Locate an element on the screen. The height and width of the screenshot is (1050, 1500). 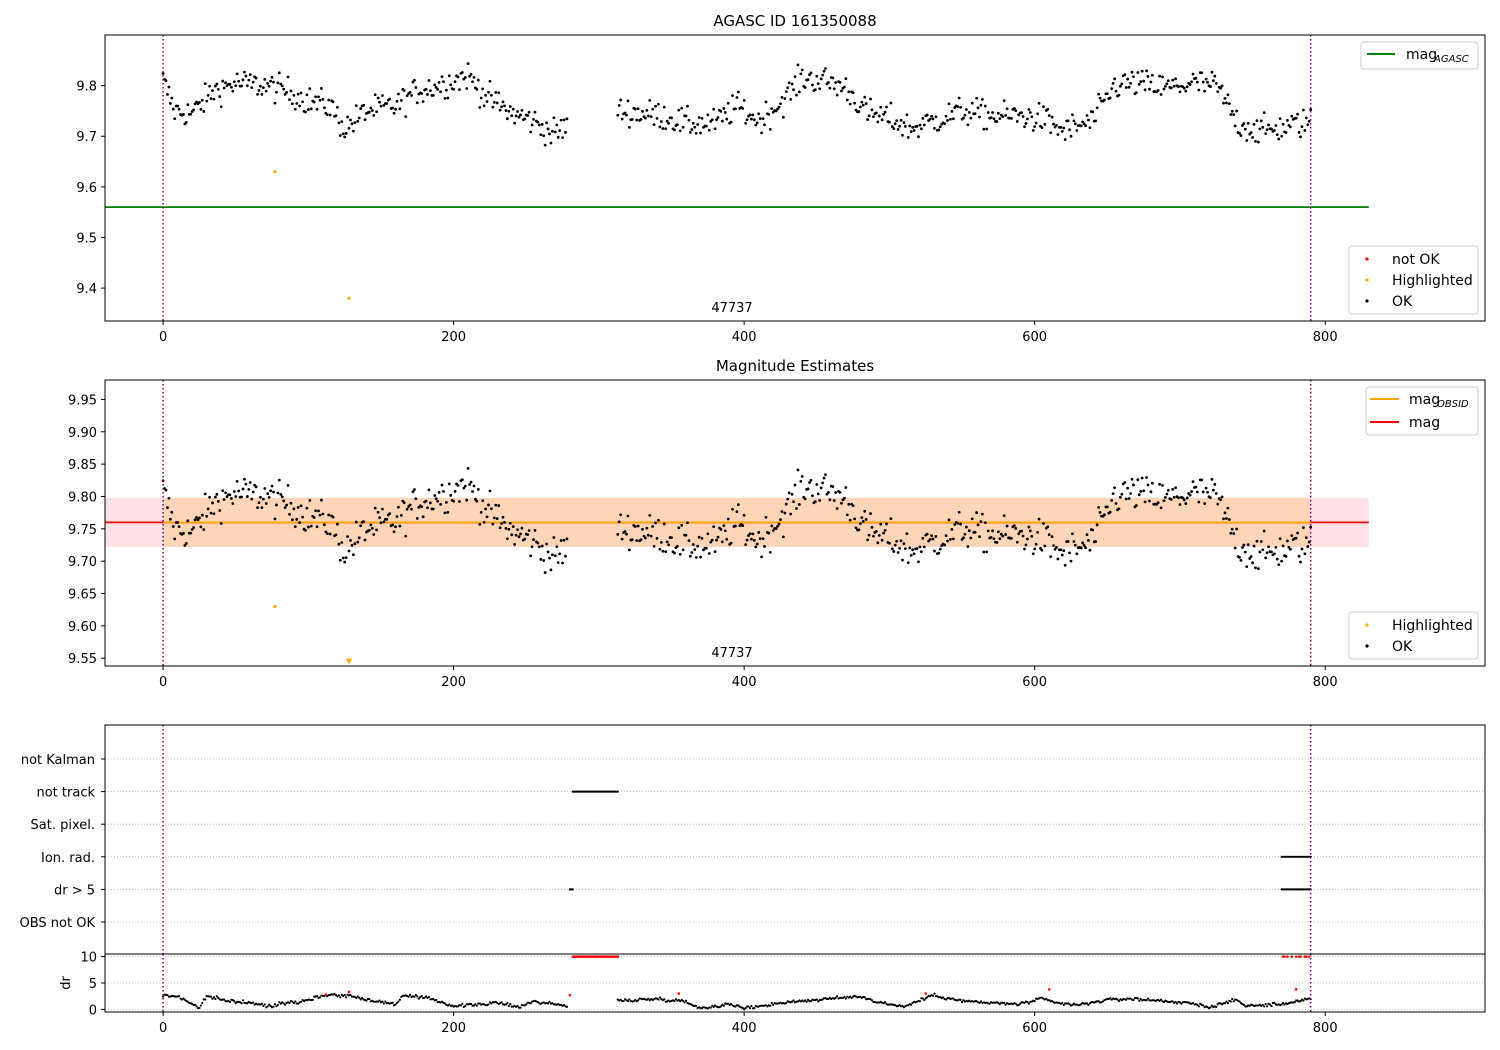
y-tick-label: 9.6 is located at coordinates (86, 188).